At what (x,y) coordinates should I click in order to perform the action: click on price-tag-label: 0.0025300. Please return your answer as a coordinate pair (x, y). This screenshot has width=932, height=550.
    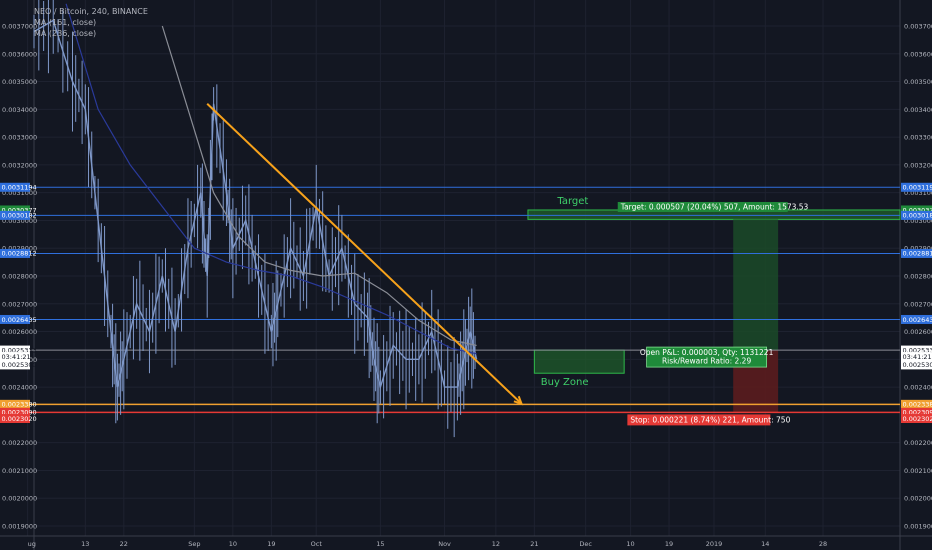
    Looking at the image, I should click on (19, 365).